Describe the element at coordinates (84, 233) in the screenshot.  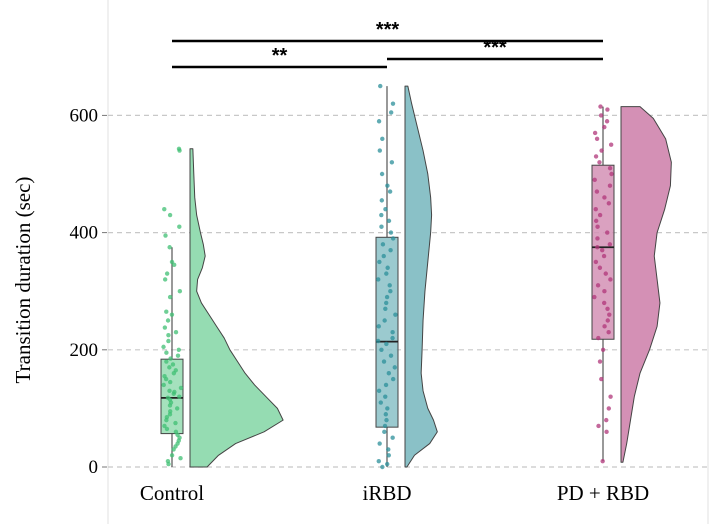
I see `y-tick-label: 400` at that location.